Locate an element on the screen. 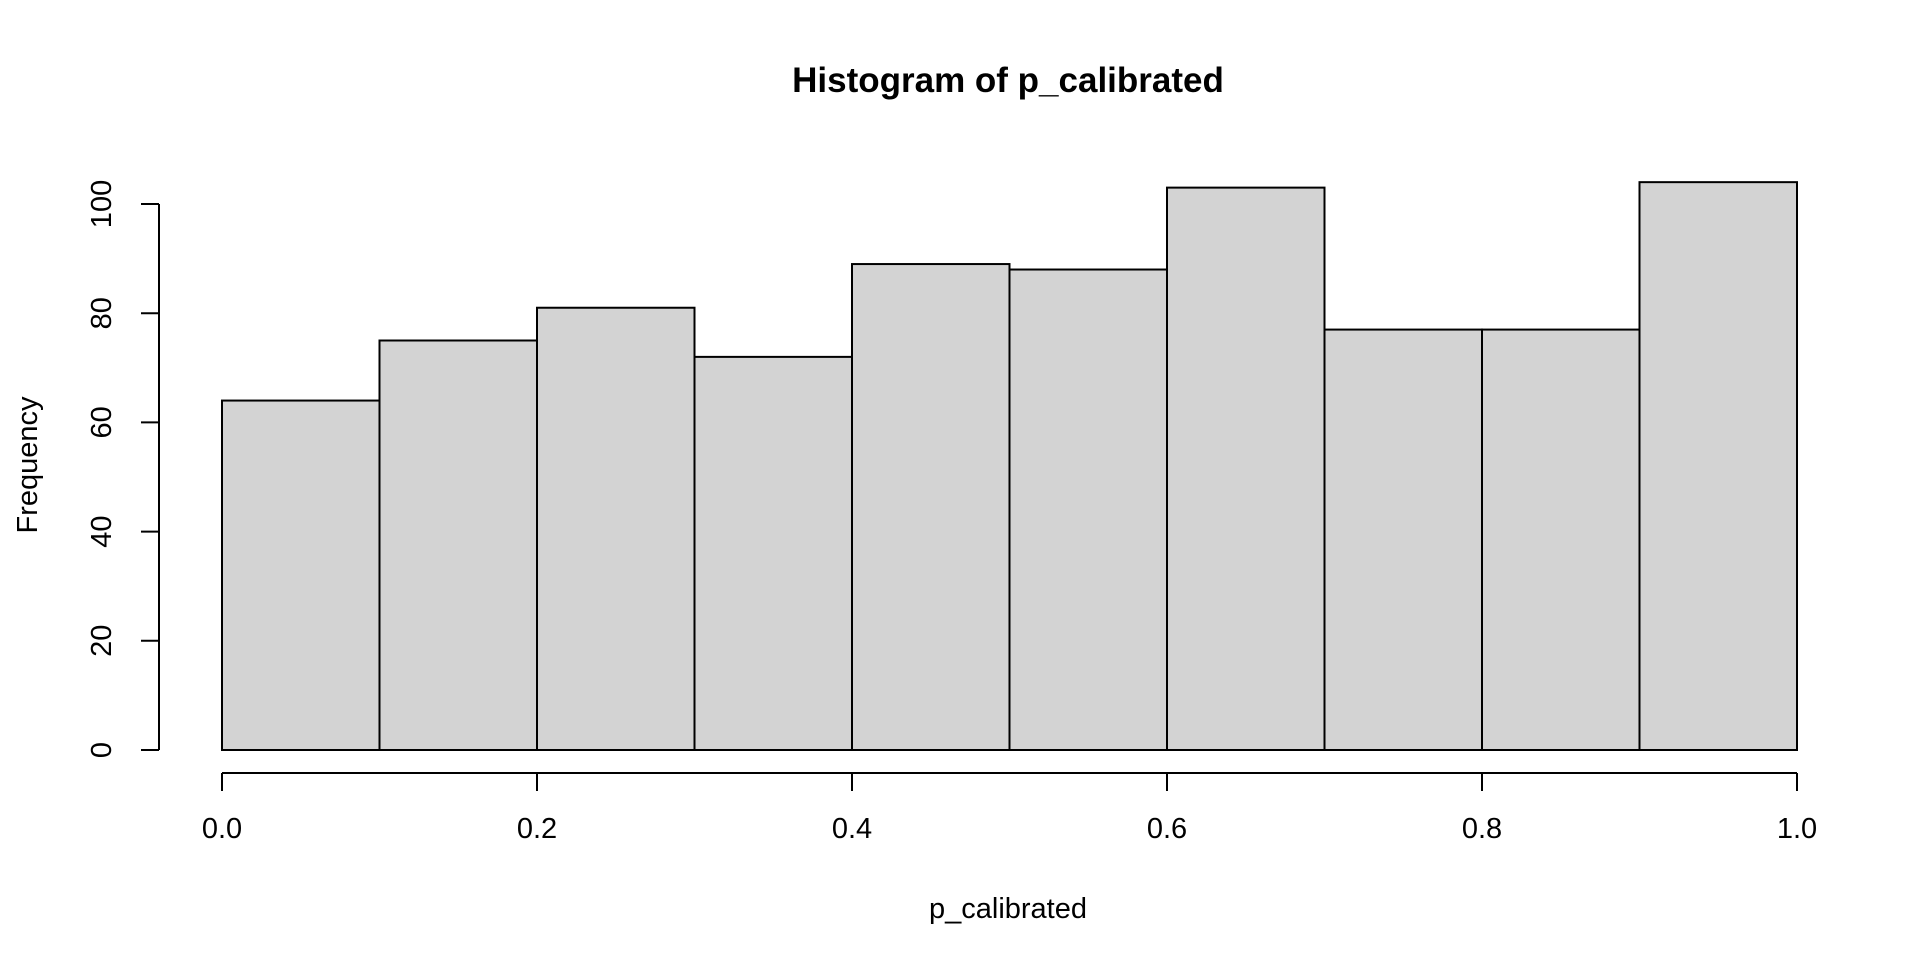 The width and height of the screenshot is (1920, 960). y-axis: 0 20 40 60 80 100 is located at coordinates (123, 469).